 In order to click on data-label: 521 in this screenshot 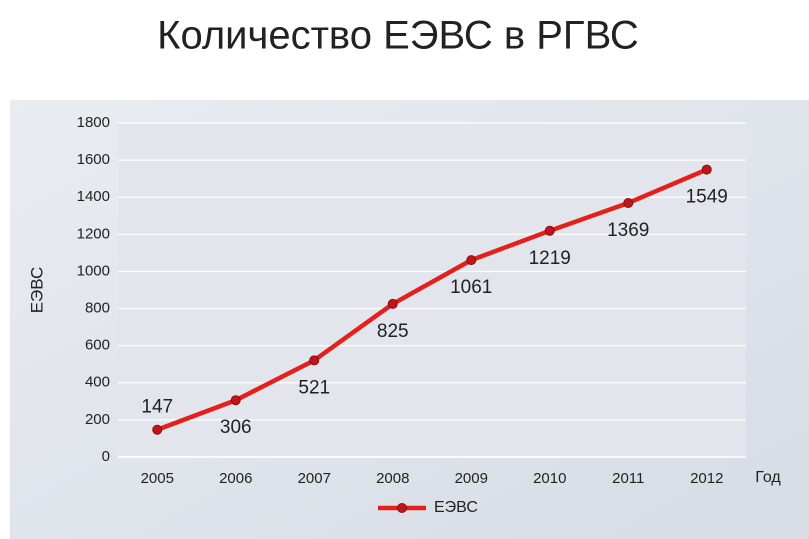, I will do `click(314, 387)`.